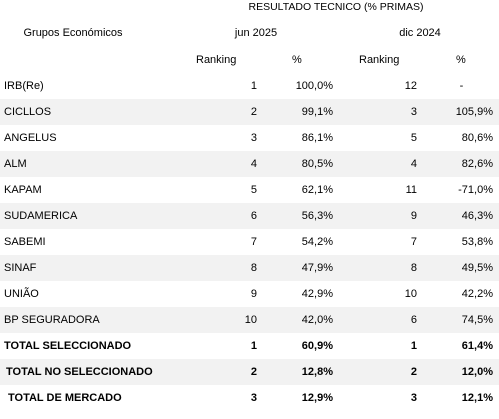 Image resolution: width=499 pixels, height=419 pixels. What do you see at coordinates (317, 216) in the screenshot?
I see `percent-jun-2025: 56,3%` at bounding box center [317, 216].